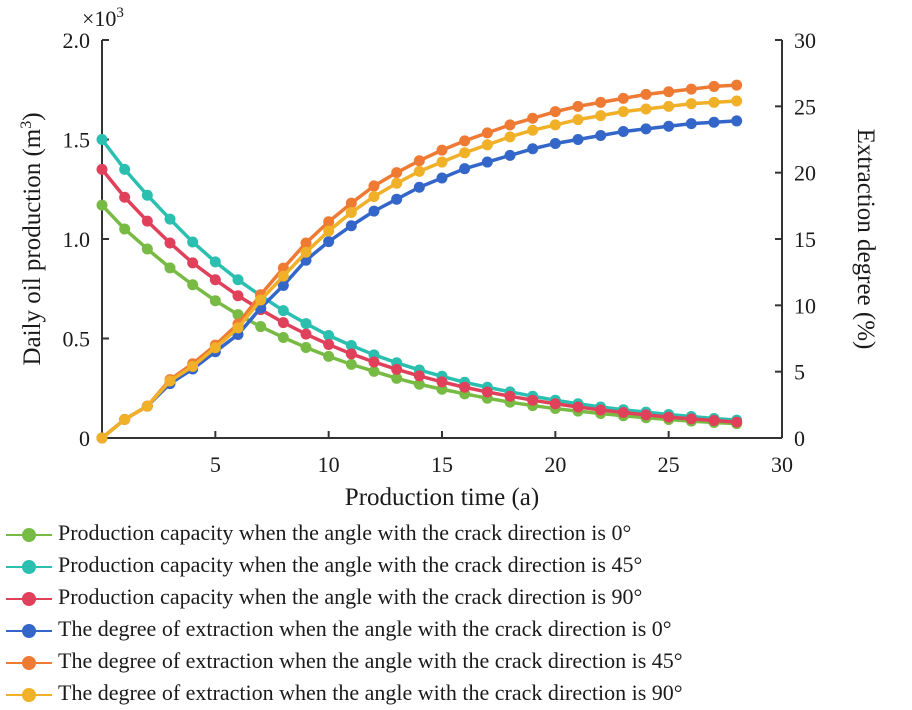  I want to click on x-axis-title: Production time (a), so click(442, 497).